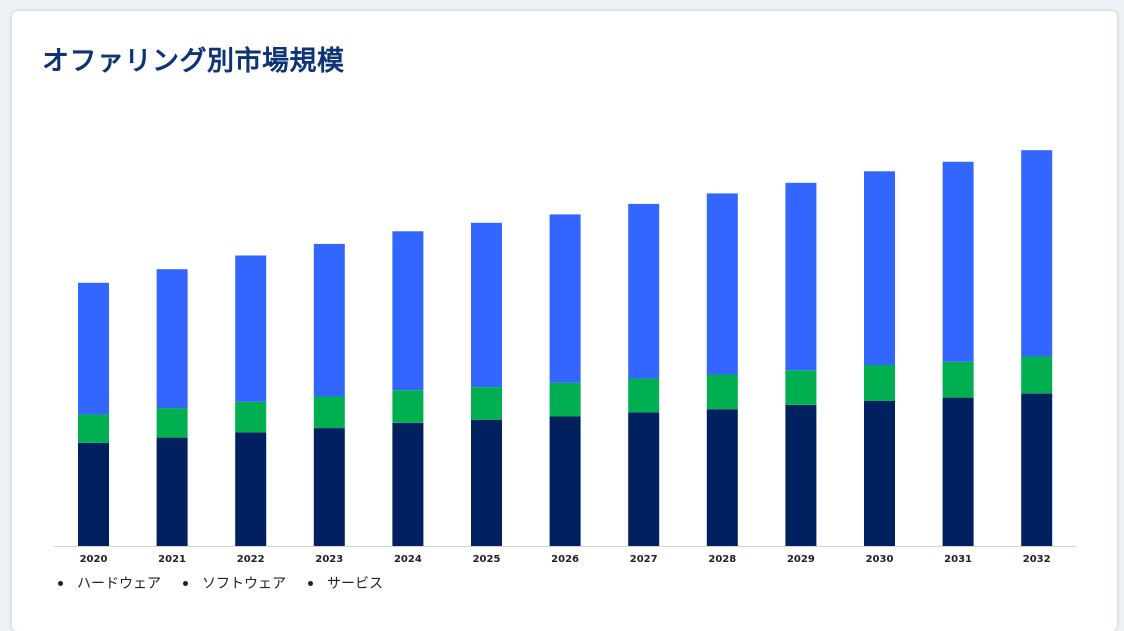 The image size is (1124, 631). Describe the element at coordinates (486, 403) in the screenshot. I see `bar-segment-2025-s1` at that location.